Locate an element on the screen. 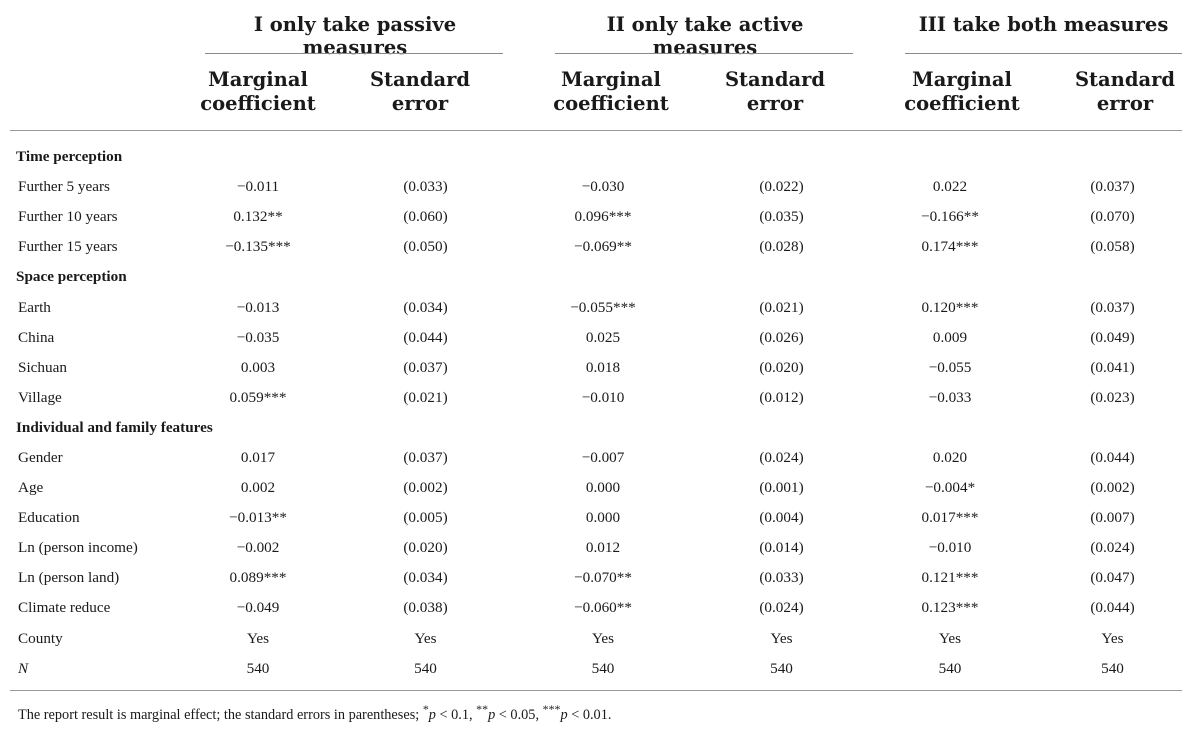  section-row: Time perception is located at coordinates (600, 157).